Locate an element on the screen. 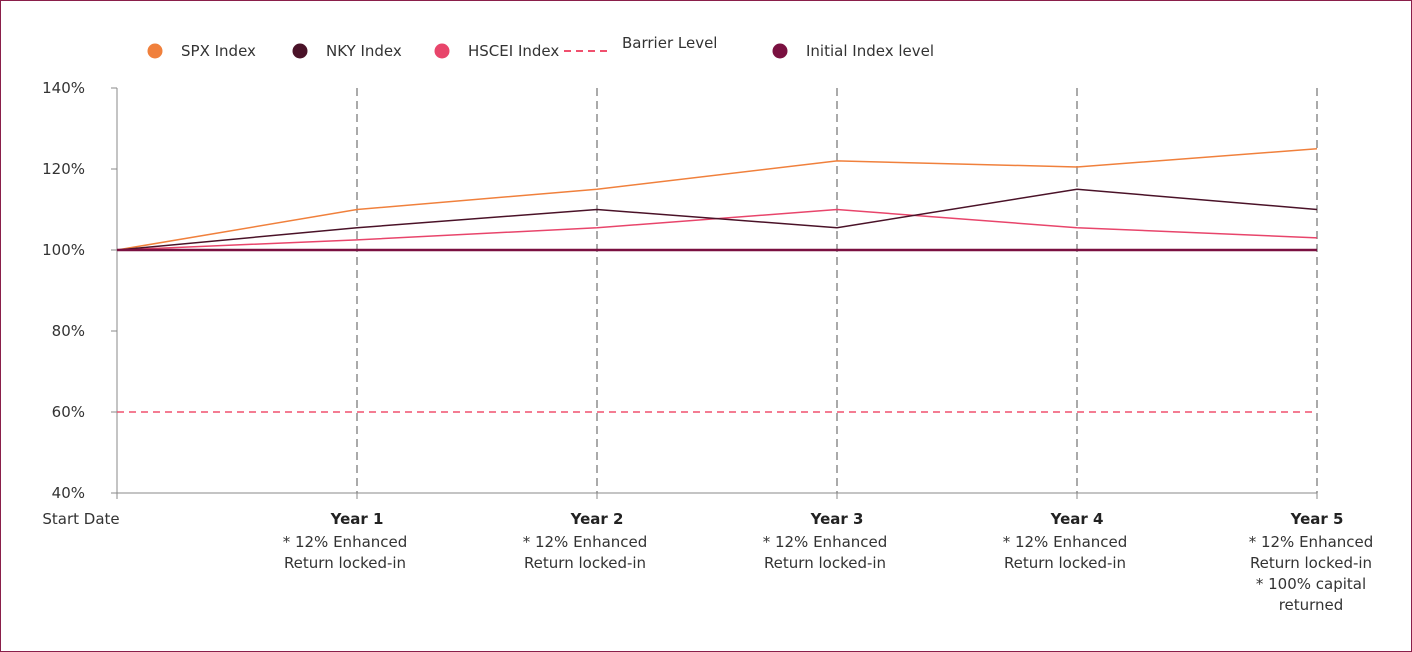 The image size is (1412, 652). x-tick-note: * 100% capital is located at coordinates (1311, 584).